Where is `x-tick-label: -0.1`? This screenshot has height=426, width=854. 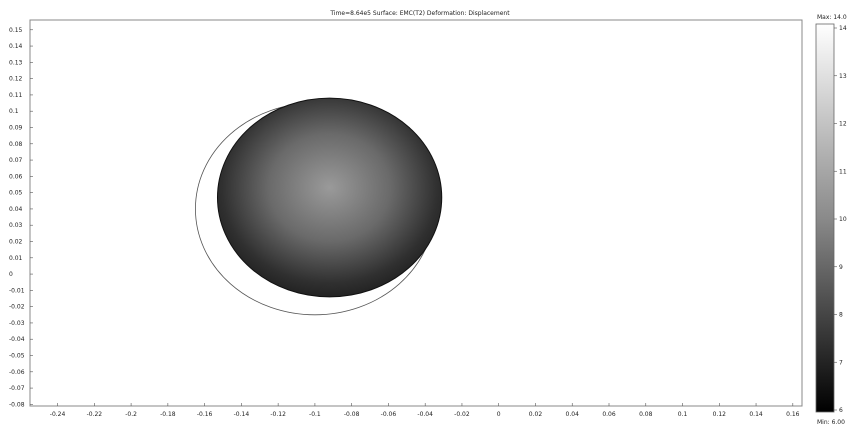 x-tick-label: -0.1 is located at coordinates (315, 414).